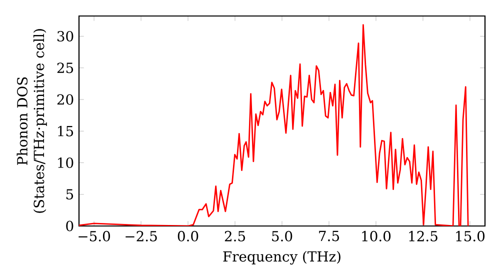 This screenshot has height=280, width=500. Describe the element at coordinates (423, 236) in the screenshot. I see `x-tick-label: 12.5` at that location.